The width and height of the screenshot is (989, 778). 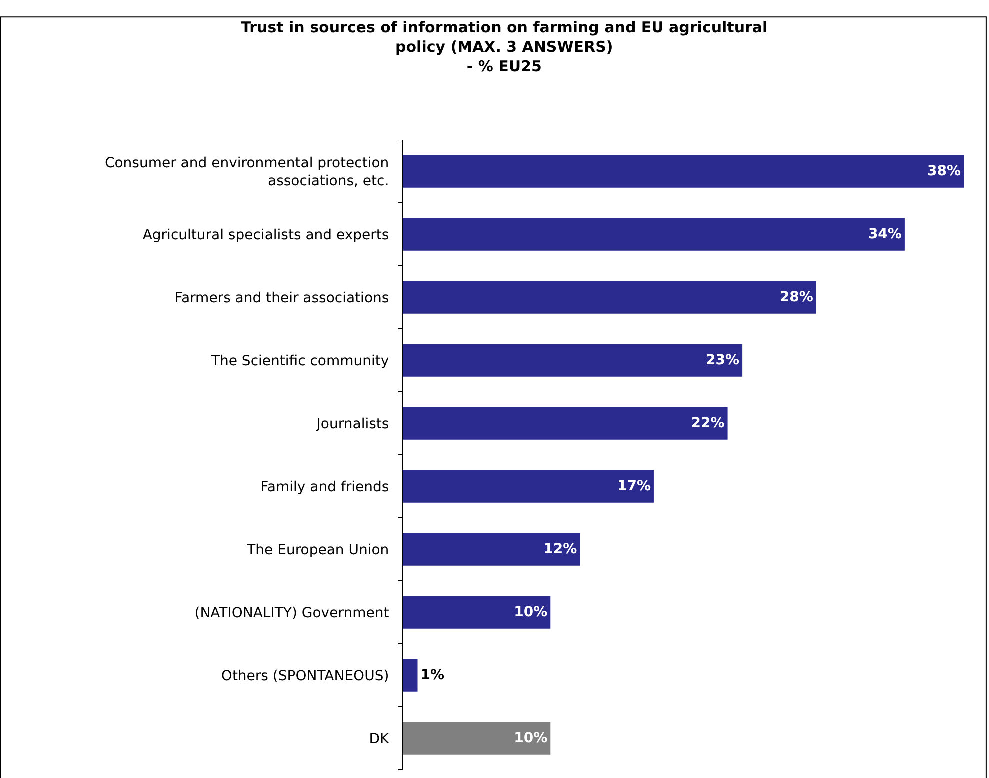 I want to click on y-tick-label: (NATIONALITY) Government, so click(x=292, y=613).